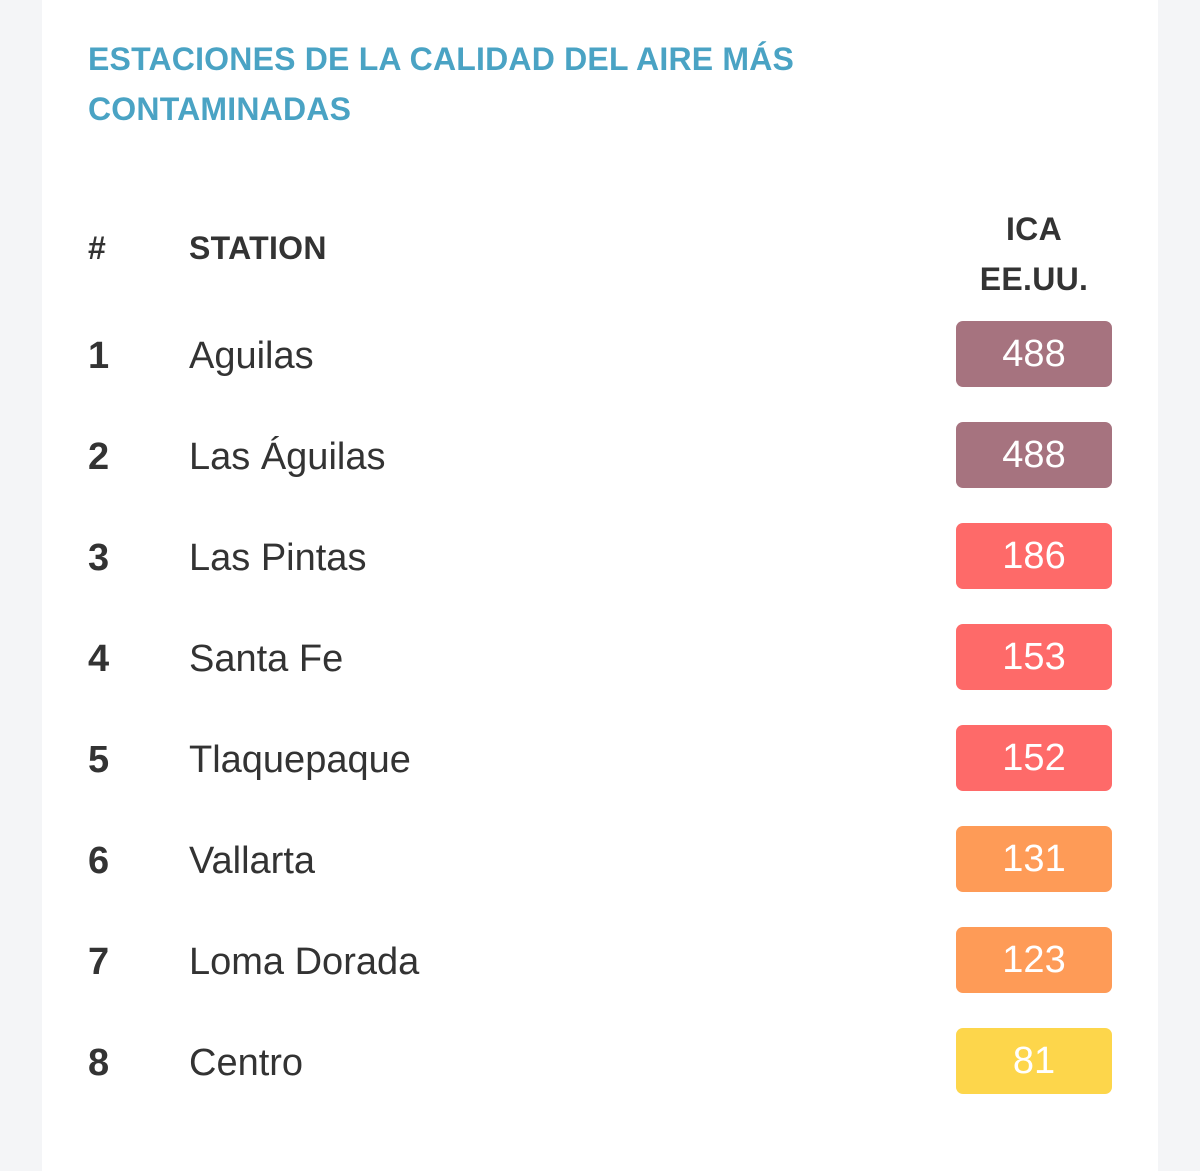 Image resolution: width=1200 pixels, height=1171 pixels. I want to click on station-name: Las Pintas, so click(278, 558).